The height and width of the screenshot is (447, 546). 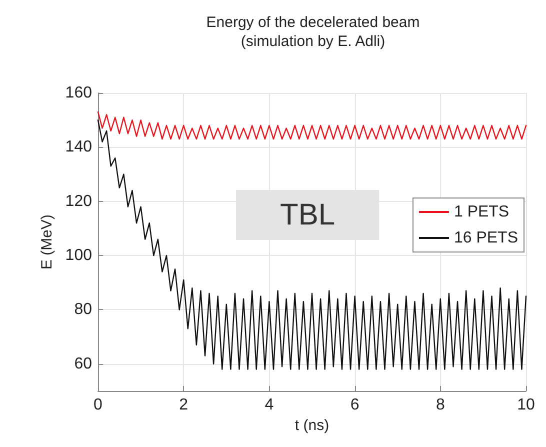 What do you see at coordinates (312, 125) in the screenshot?
I see `line-series` at bounding box center [312, 125].